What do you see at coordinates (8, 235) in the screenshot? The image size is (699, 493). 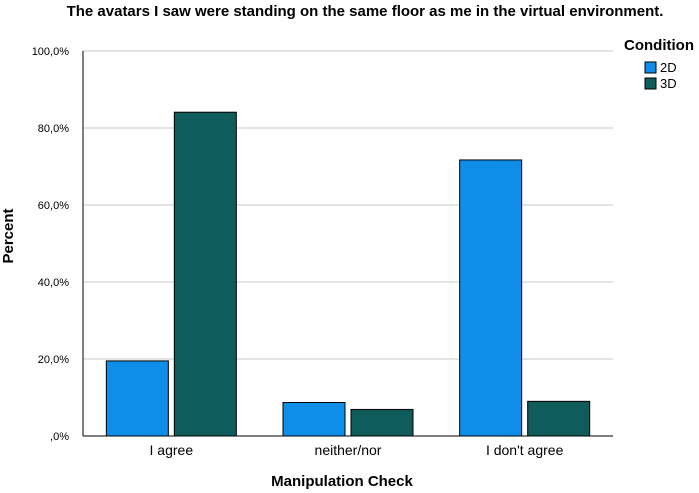 I see `y-axis-title: Percent` at bounding box center [8, 235].